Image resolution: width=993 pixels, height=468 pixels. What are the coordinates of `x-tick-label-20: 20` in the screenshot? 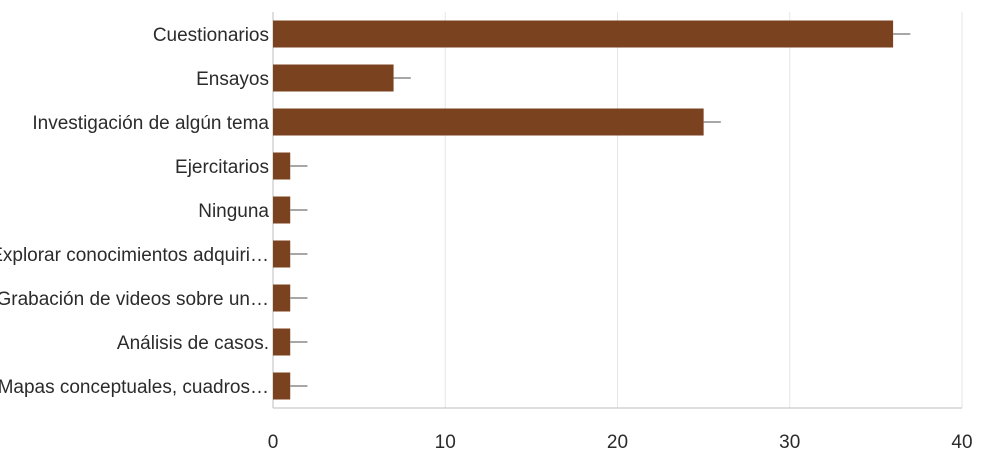 It's located at (617, 442).